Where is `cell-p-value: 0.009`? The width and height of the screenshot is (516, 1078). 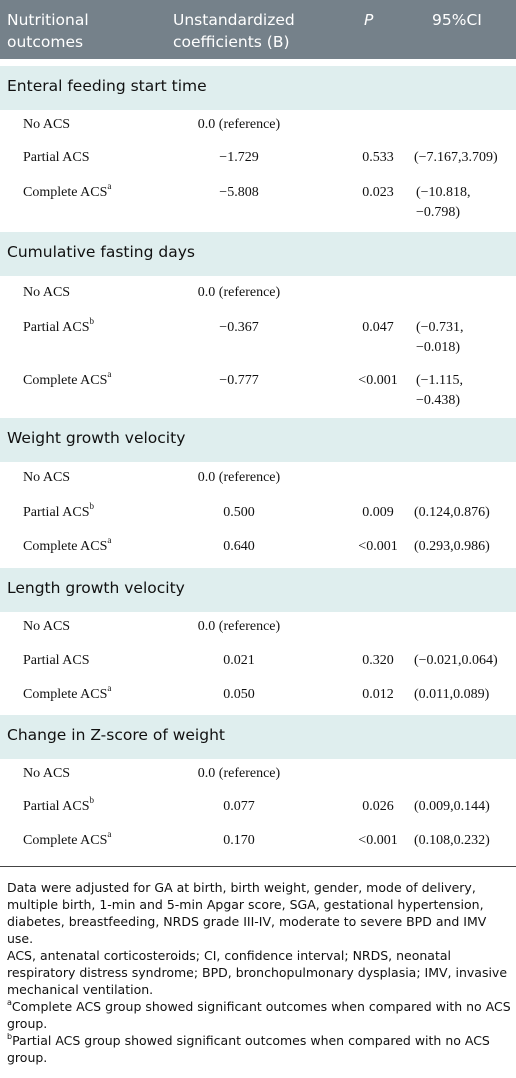 cell-p-value: 0.009 is located at coordinates (378, 512).